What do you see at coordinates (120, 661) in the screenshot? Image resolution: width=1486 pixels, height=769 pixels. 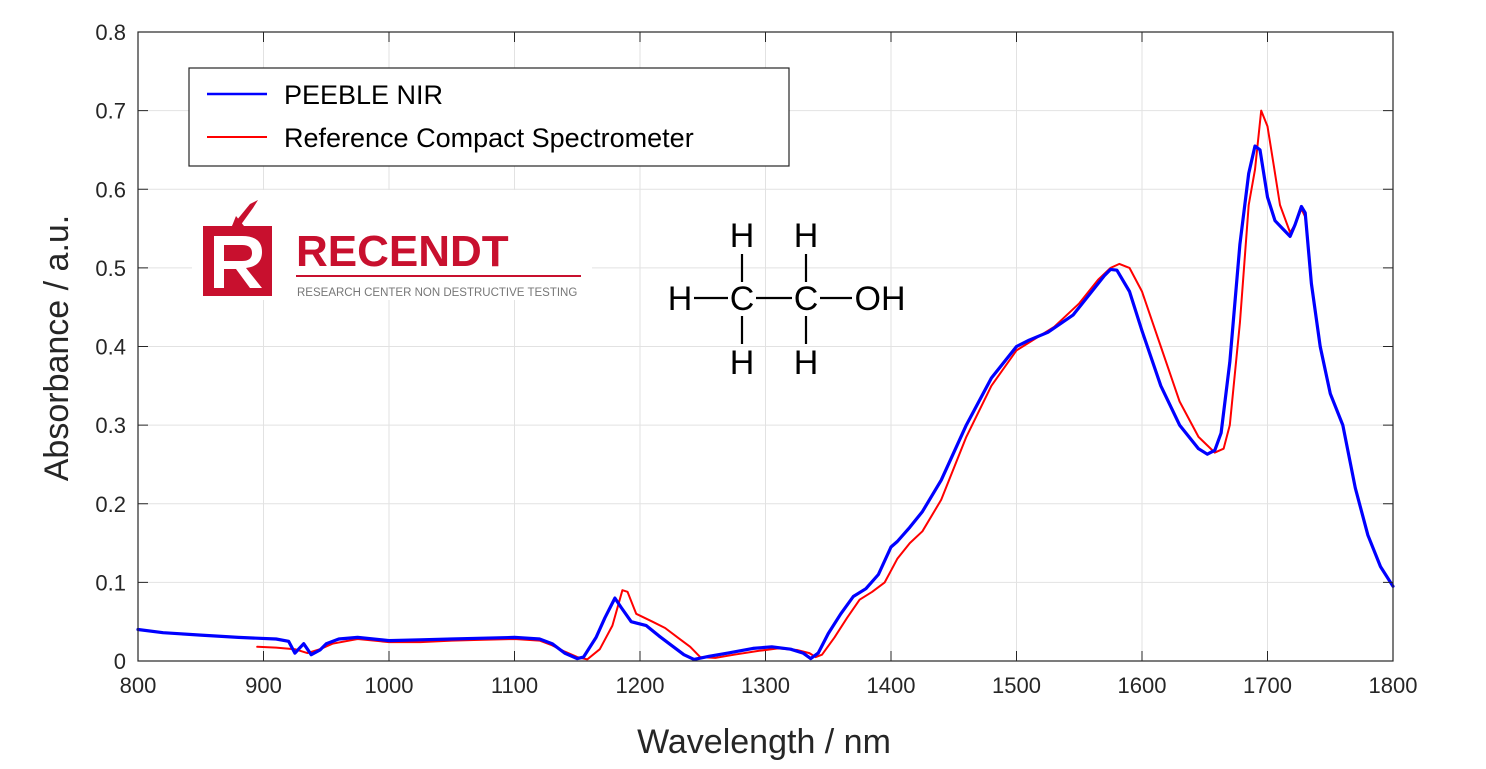 I see `y-tick-label: 0` at bounding box center [120, 661].